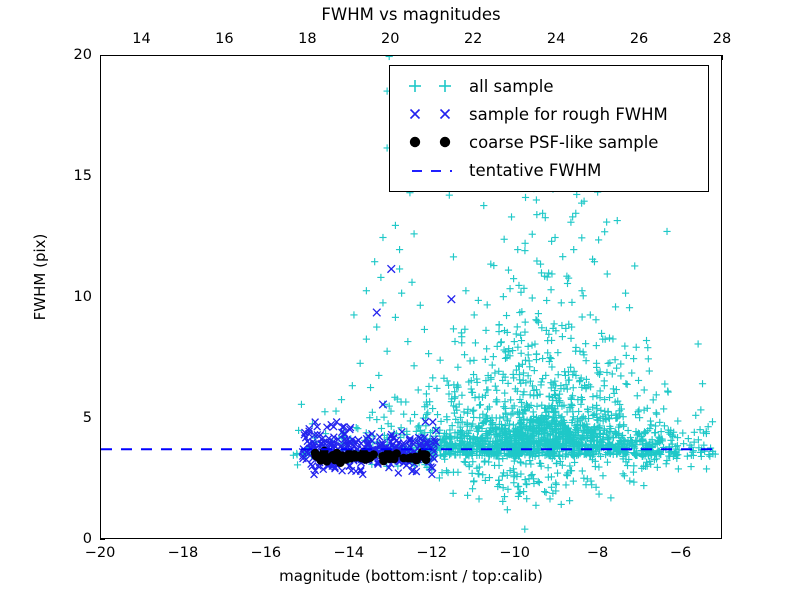  What do you see at coordinates (411, 576) in the screenshot?
I see `x-axis-label: magnitude (bottom:isnt / top:calib)` at bounding box center [411, 576].